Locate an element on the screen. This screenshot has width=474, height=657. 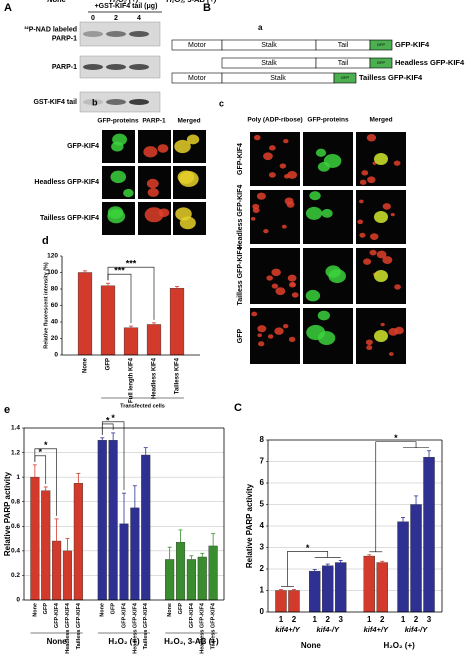
panel-label: A is located at coordinates (8, 8).